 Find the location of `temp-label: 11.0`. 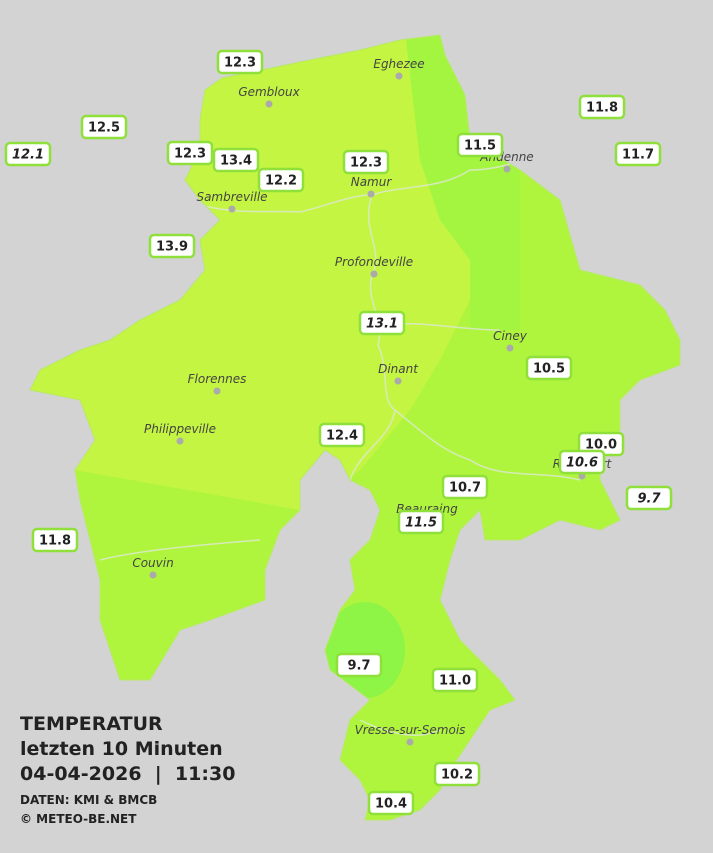

temp-label: 11.0 is located at coordinates (455, 681).